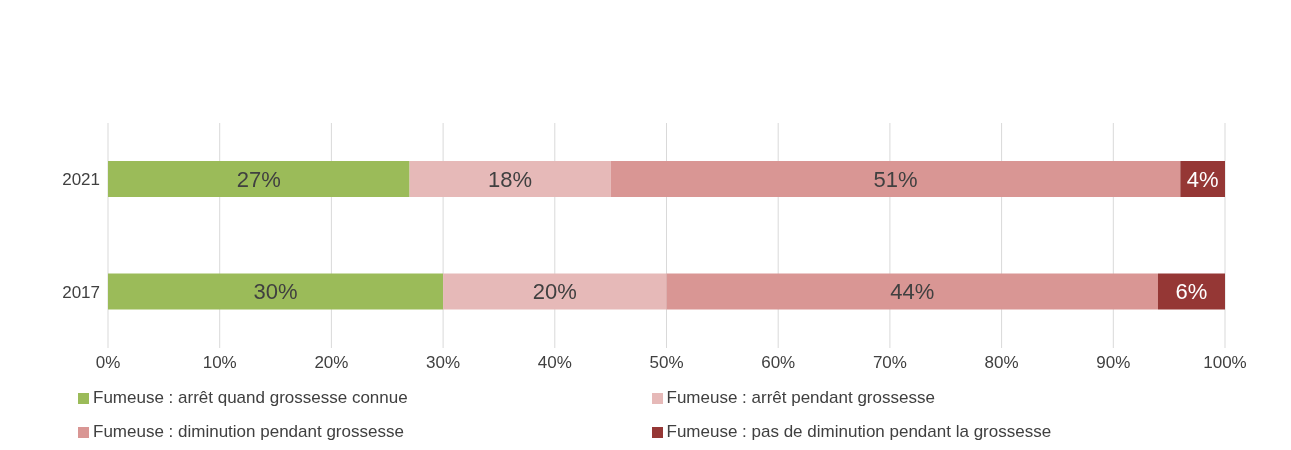 This screenshot has height=450, width=1291. I want to click on x-tick-label: 60%, so click(778, 363).